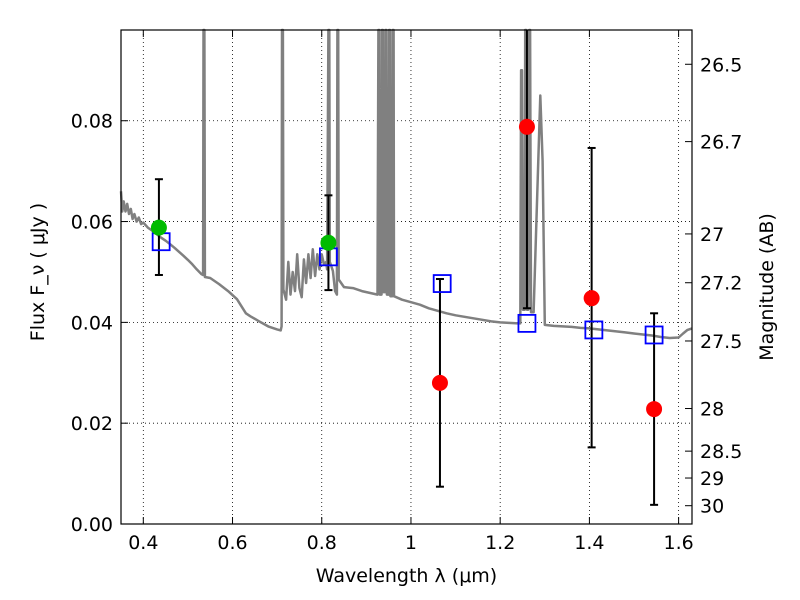 This screenshot has width=800, height=600. Describe the element at coordinates (232, 543) in the screenshot. I see `x-tick-label: 0.6` at that location.